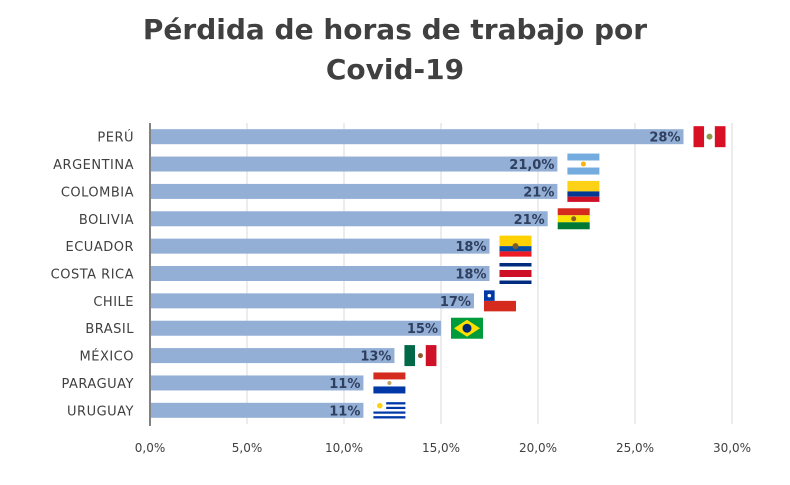 This screenshot has width=790, height=485. What do you see at coordinates (247, 448) in the screenshot?
I see `x-tick-label: 5,0%` at bounding box center [247, 448].